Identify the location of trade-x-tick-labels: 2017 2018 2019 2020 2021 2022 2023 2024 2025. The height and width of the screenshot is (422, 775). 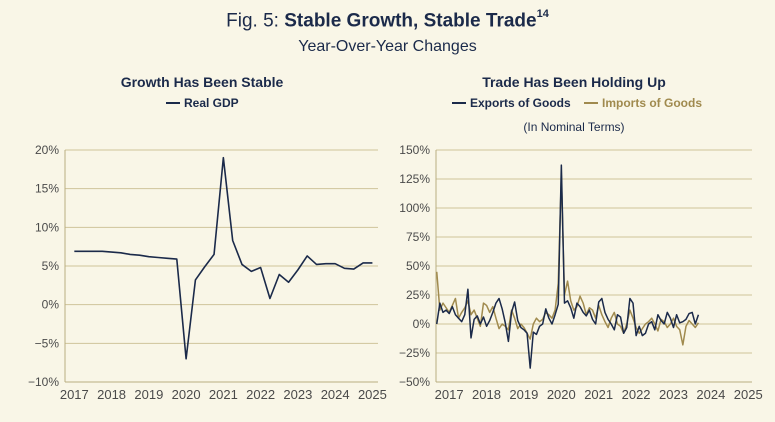
(599, 394).